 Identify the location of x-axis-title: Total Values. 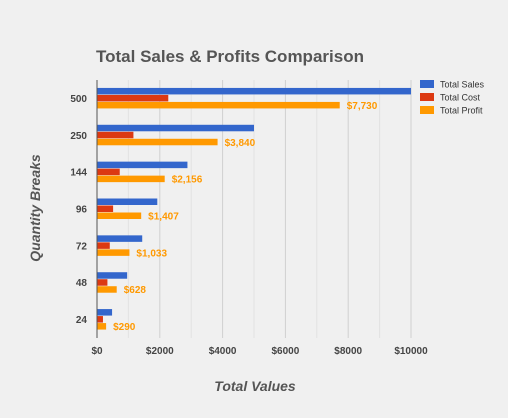
(255, 386).